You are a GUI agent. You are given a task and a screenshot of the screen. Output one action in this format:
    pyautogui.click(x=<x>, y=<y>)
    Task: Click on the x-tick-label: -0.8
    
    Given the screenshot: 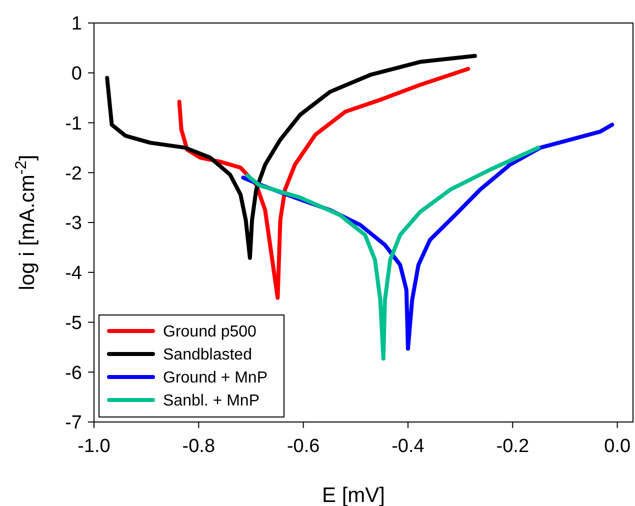 What is the action you would take?
    pyautogui.click(x=199, y=446)
    